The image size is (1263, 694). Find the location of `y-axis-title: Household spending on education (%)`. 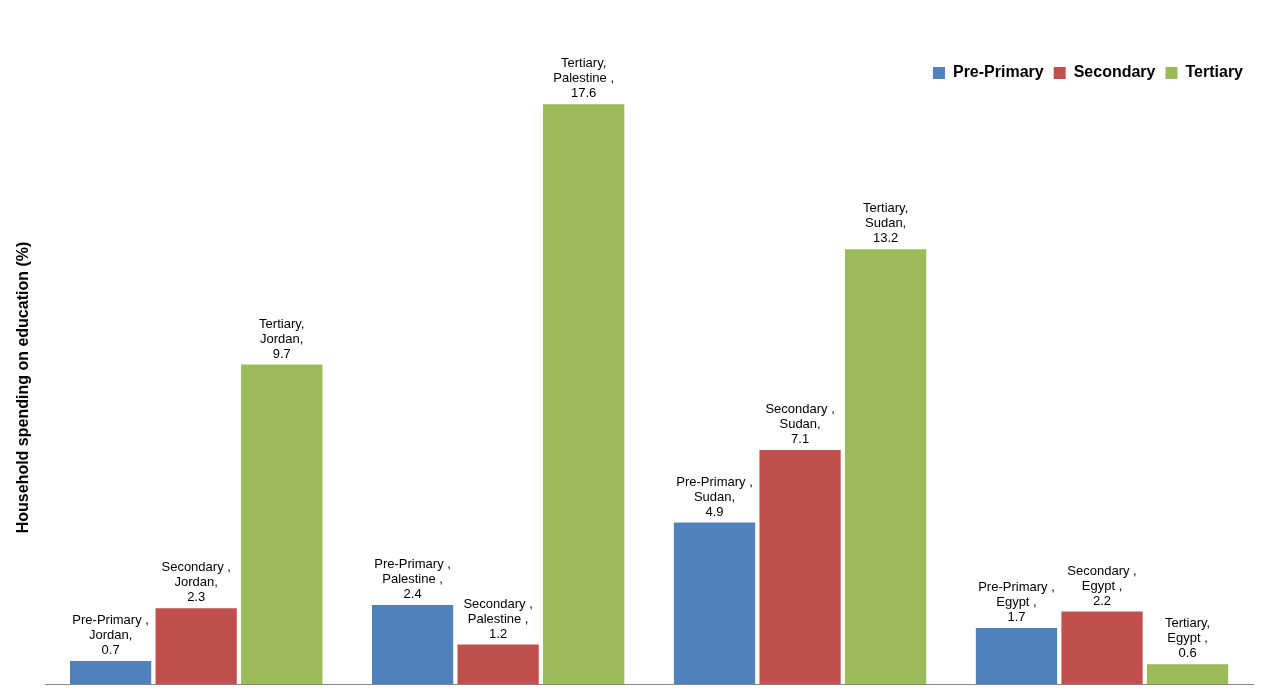

y-axis-title: Household spending on education (%) is located at coordinates (23, 387).